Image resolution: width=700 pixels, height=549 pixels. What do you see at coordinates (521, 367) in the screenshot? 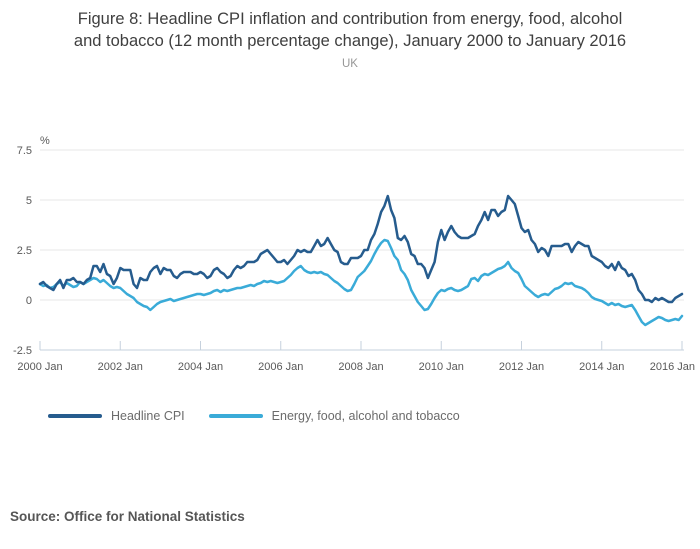
I see `x-axis-tick-label: 2012 Jan` at bounding box center [521, 367].